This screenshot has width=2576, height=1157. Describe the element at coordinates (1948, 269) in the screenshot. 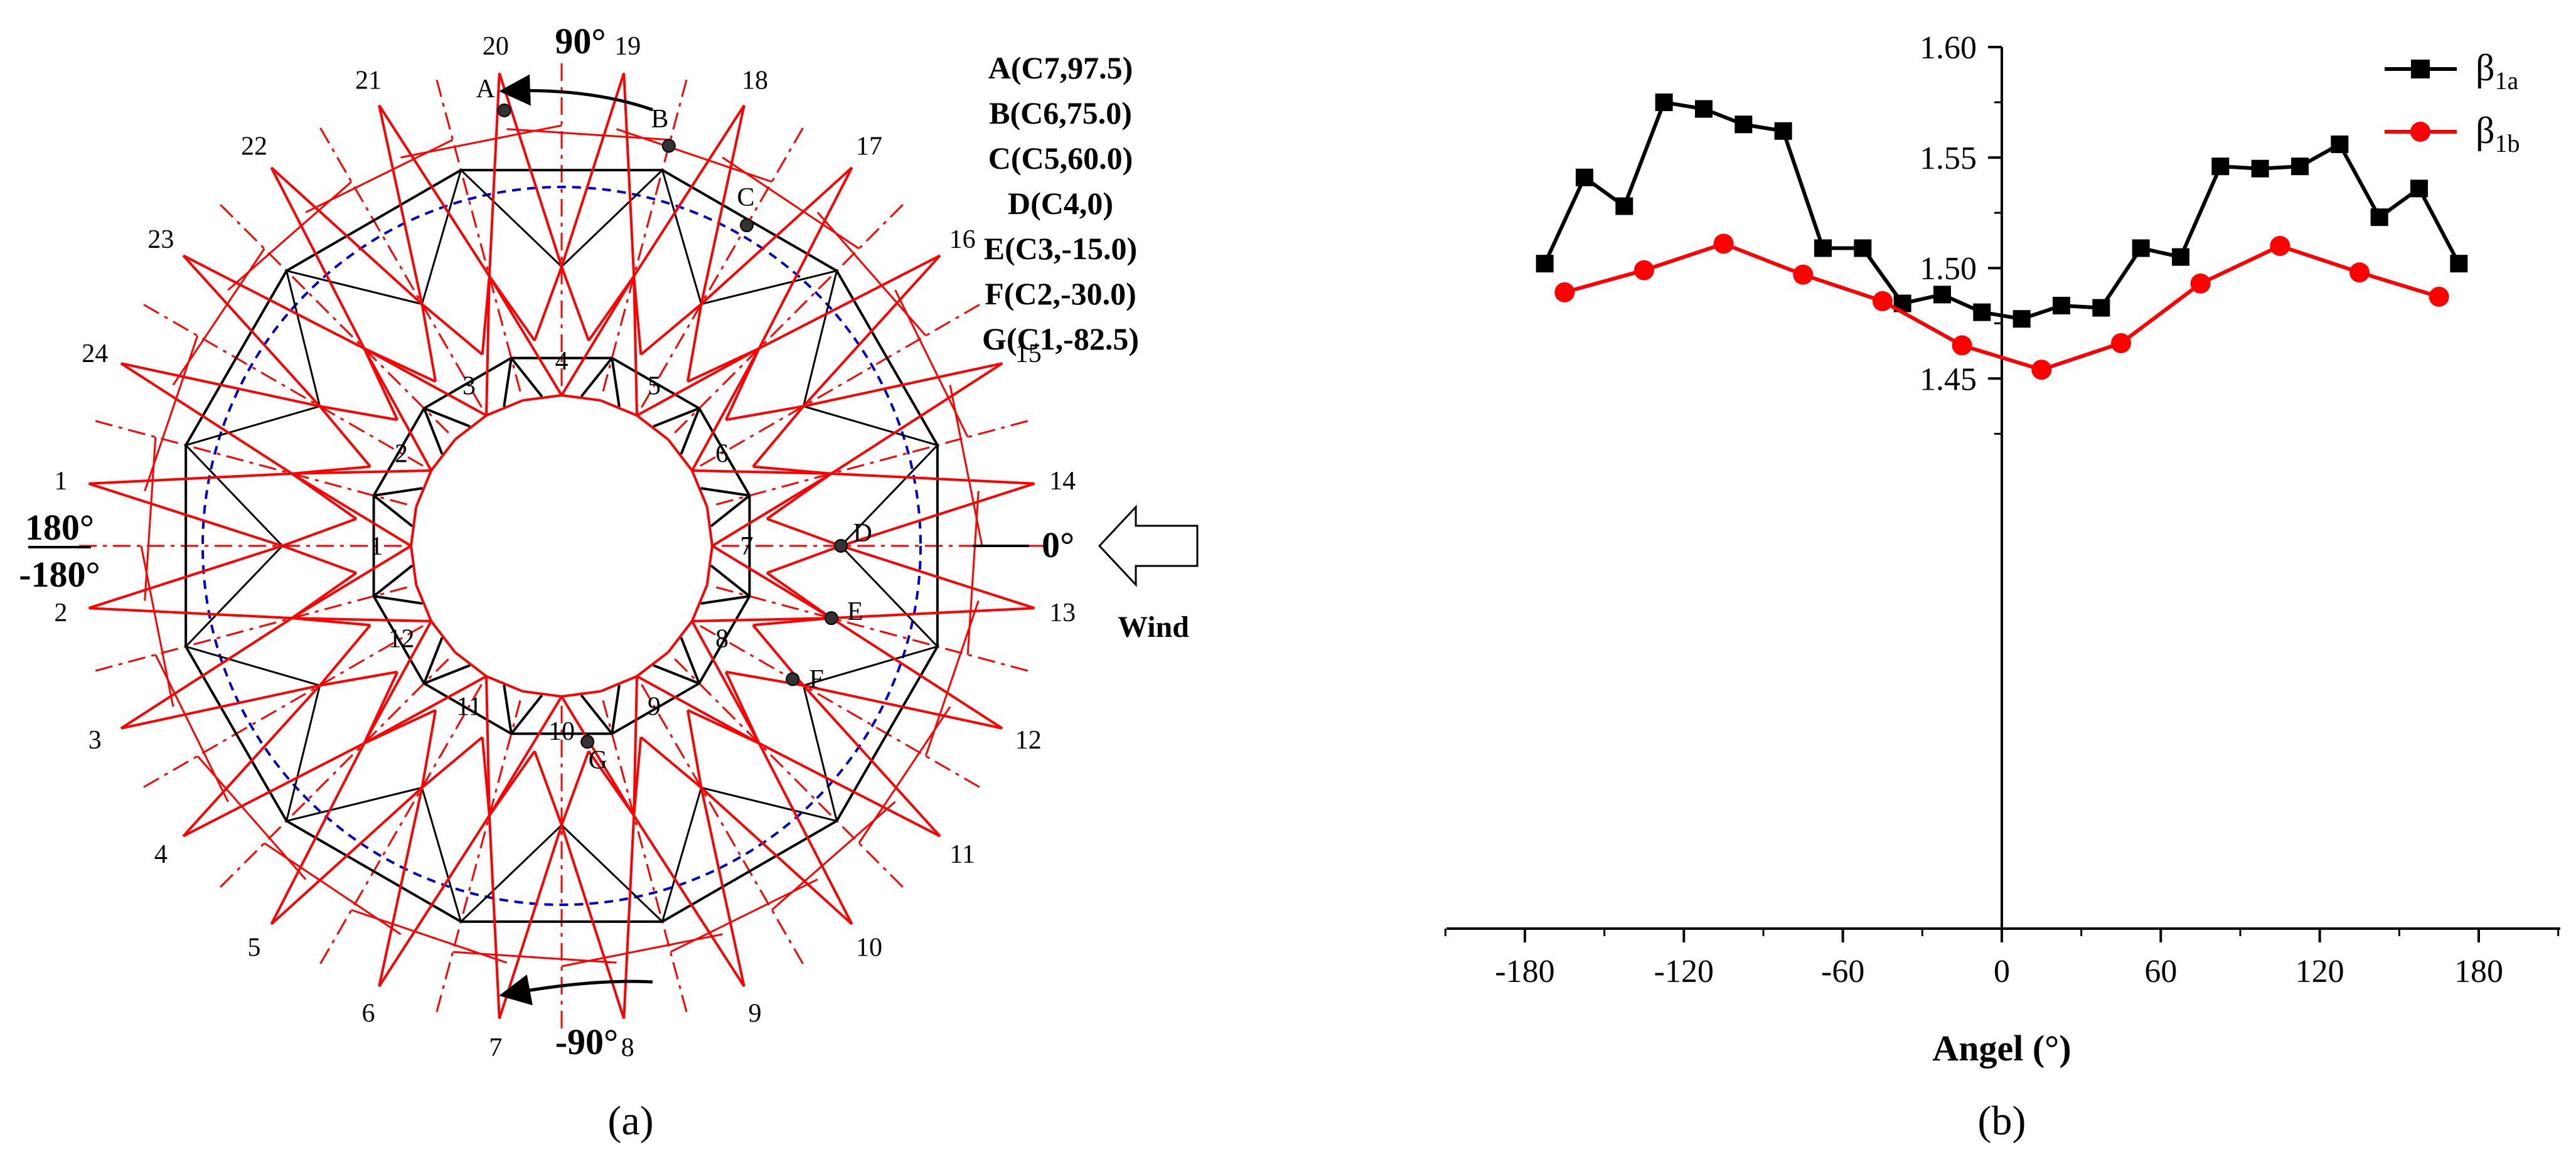

I see `y-tick-label: 1.50` at that location.